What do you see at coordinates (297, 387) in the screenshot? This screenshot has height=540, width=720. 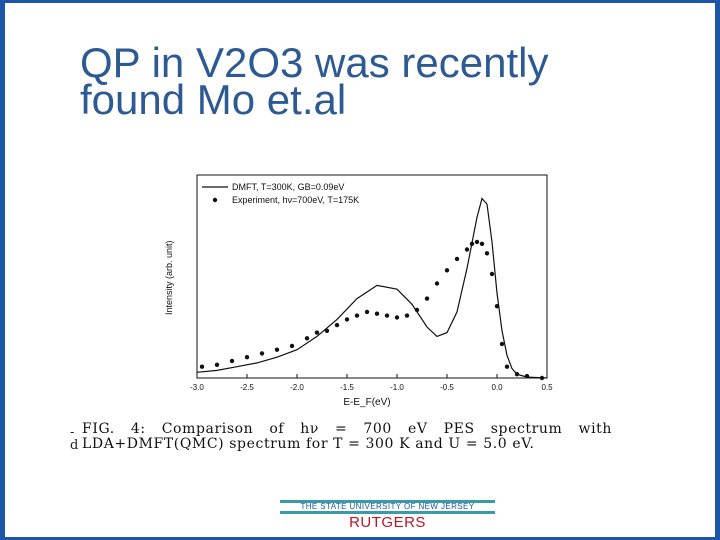 I see `x-tick-label: -2.0` at bounding box center [297, 387].